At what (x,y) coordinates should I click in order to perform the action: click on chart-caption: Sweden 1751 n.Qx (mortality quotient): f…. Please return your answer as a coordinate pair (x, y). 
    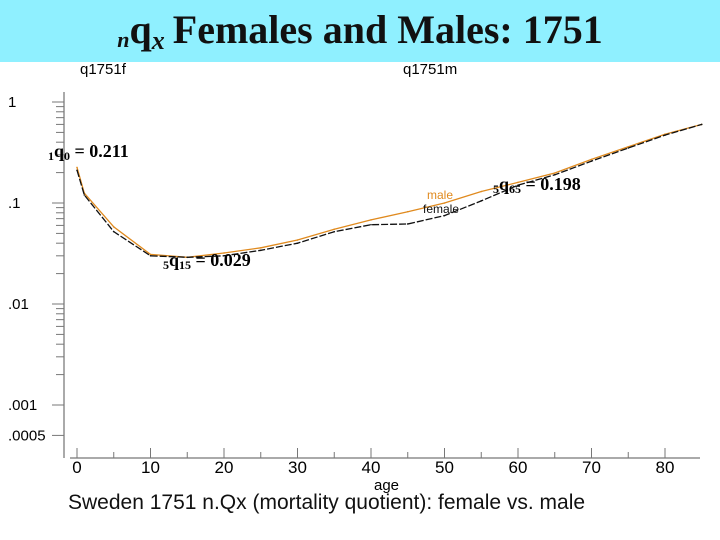
    Looking at the image, I should click on (326, 502).